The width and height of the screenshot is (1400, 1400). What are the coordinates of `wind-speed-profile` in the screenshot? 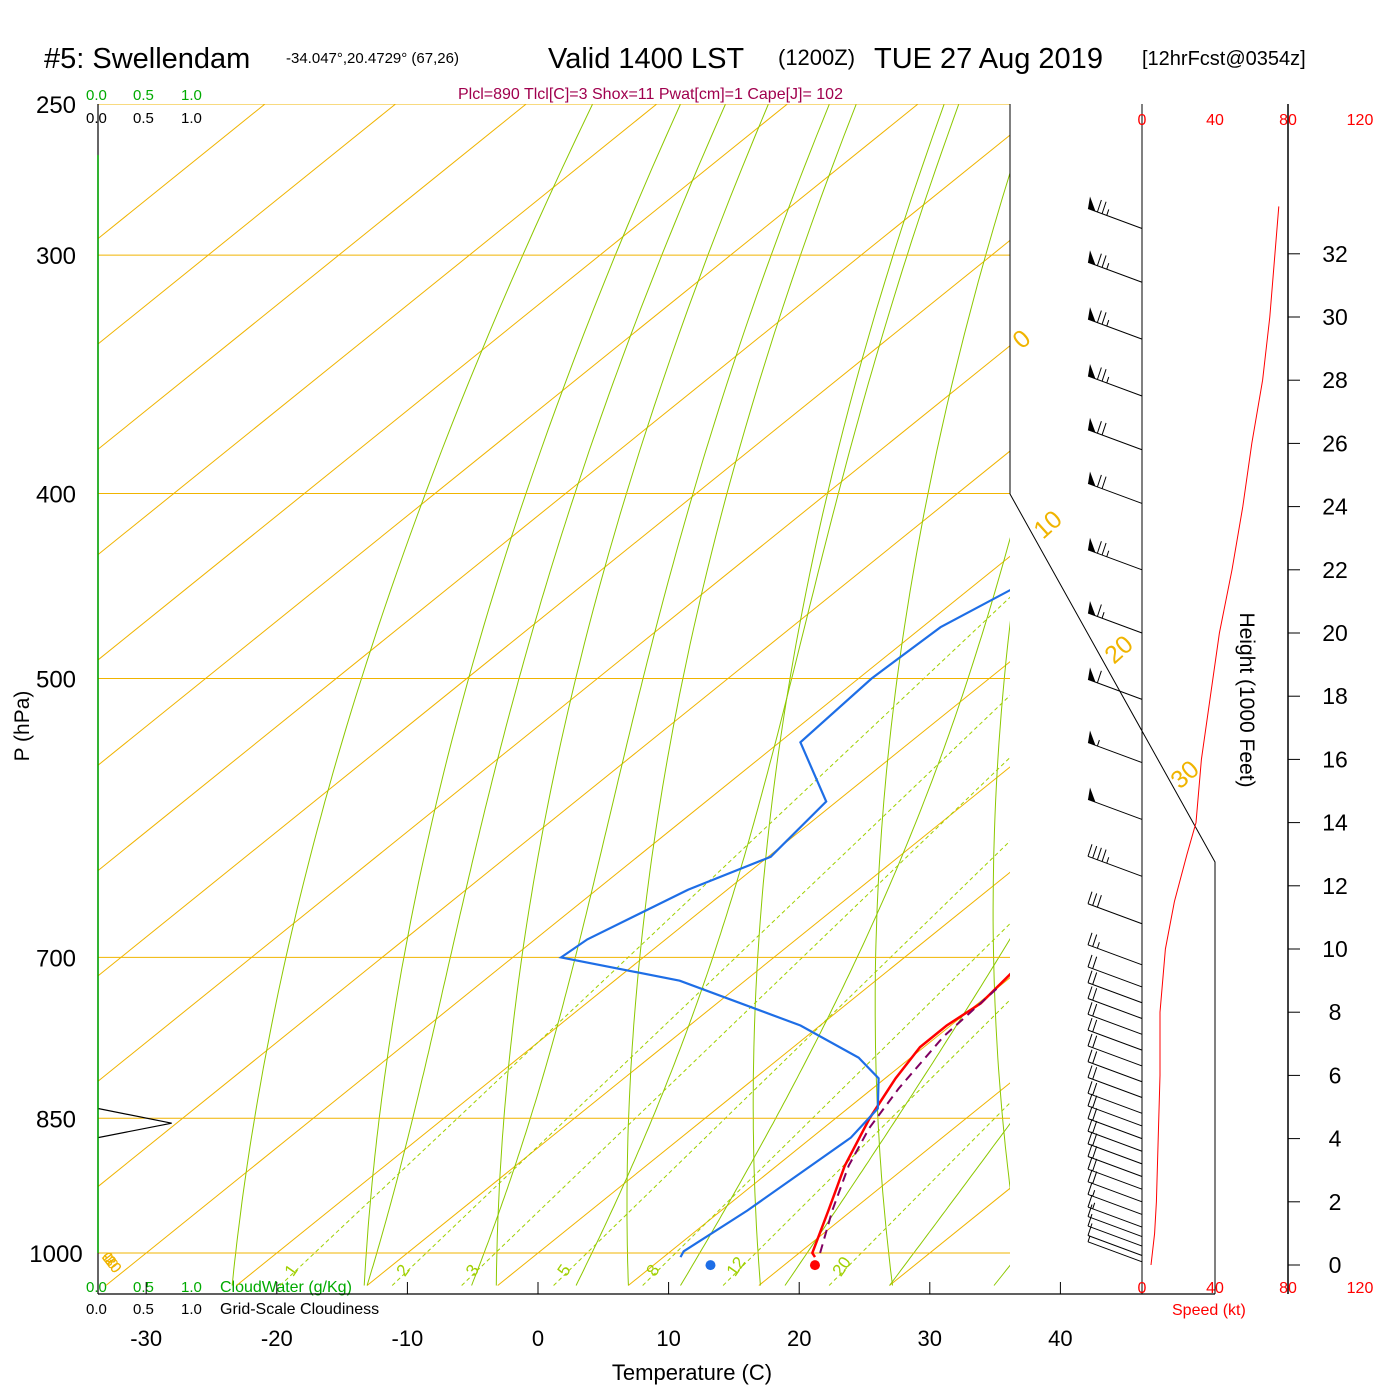 It's located at (1215, 736).